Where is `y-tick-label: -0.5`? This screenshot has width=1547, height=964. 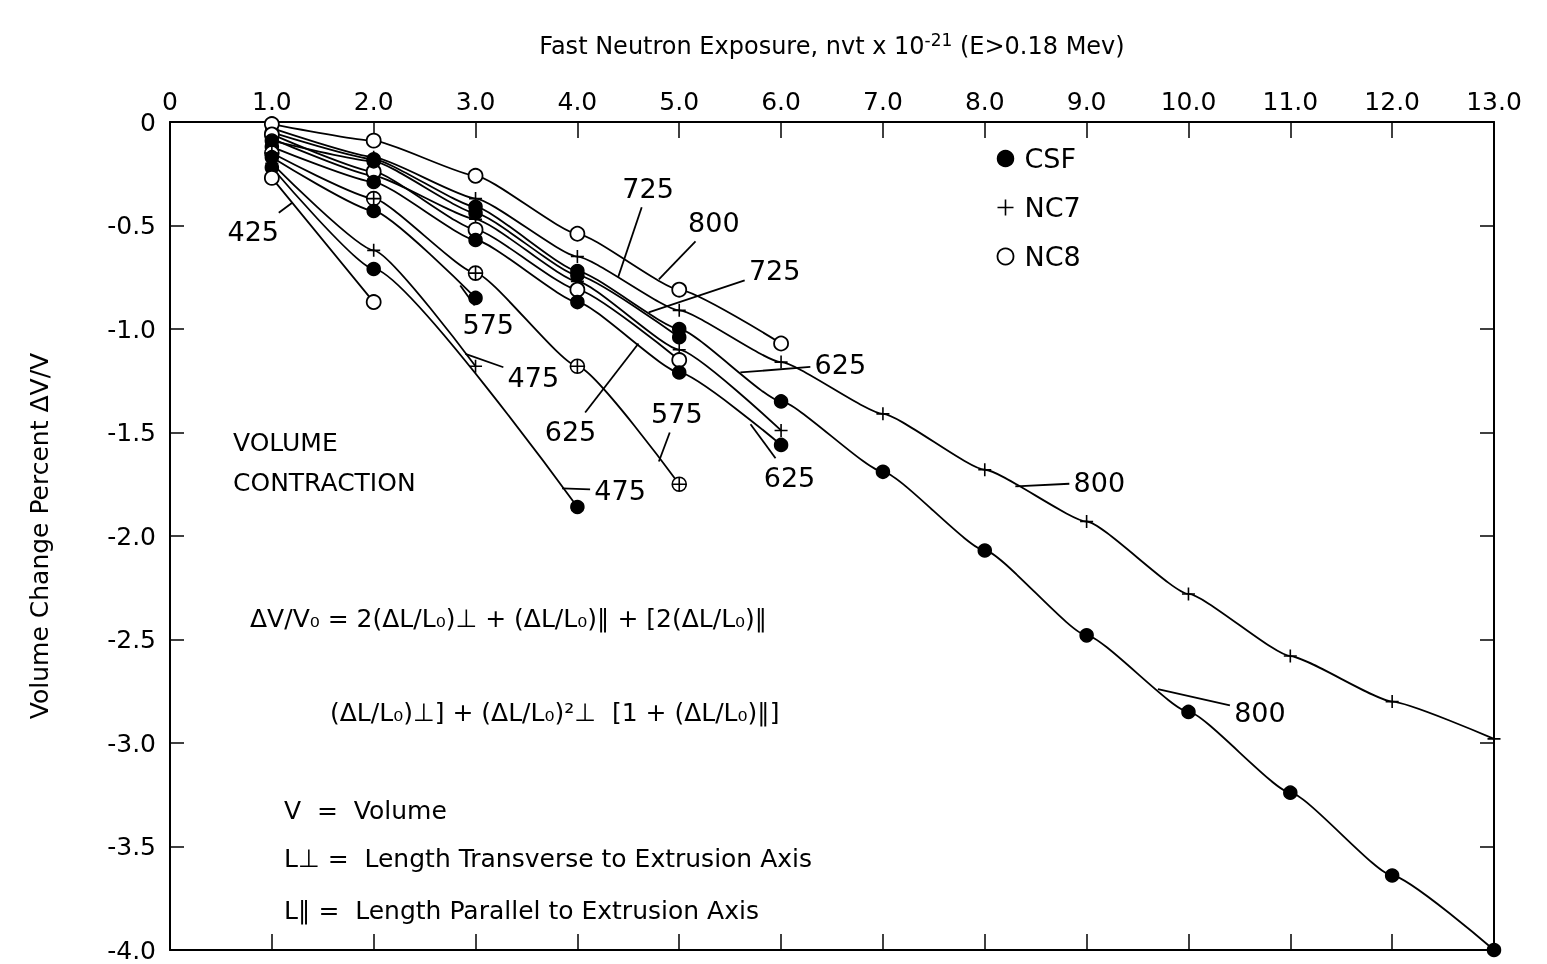 y-tick-label: -0.5 is located at coordinates (131, 225).